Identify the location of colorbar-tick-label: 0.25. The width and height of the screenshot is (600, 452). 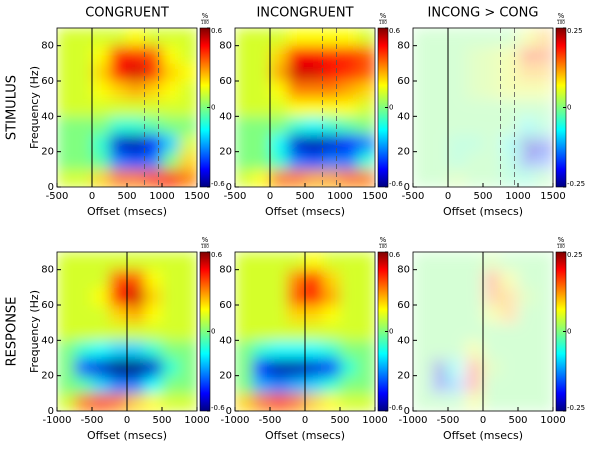
(575, 255).